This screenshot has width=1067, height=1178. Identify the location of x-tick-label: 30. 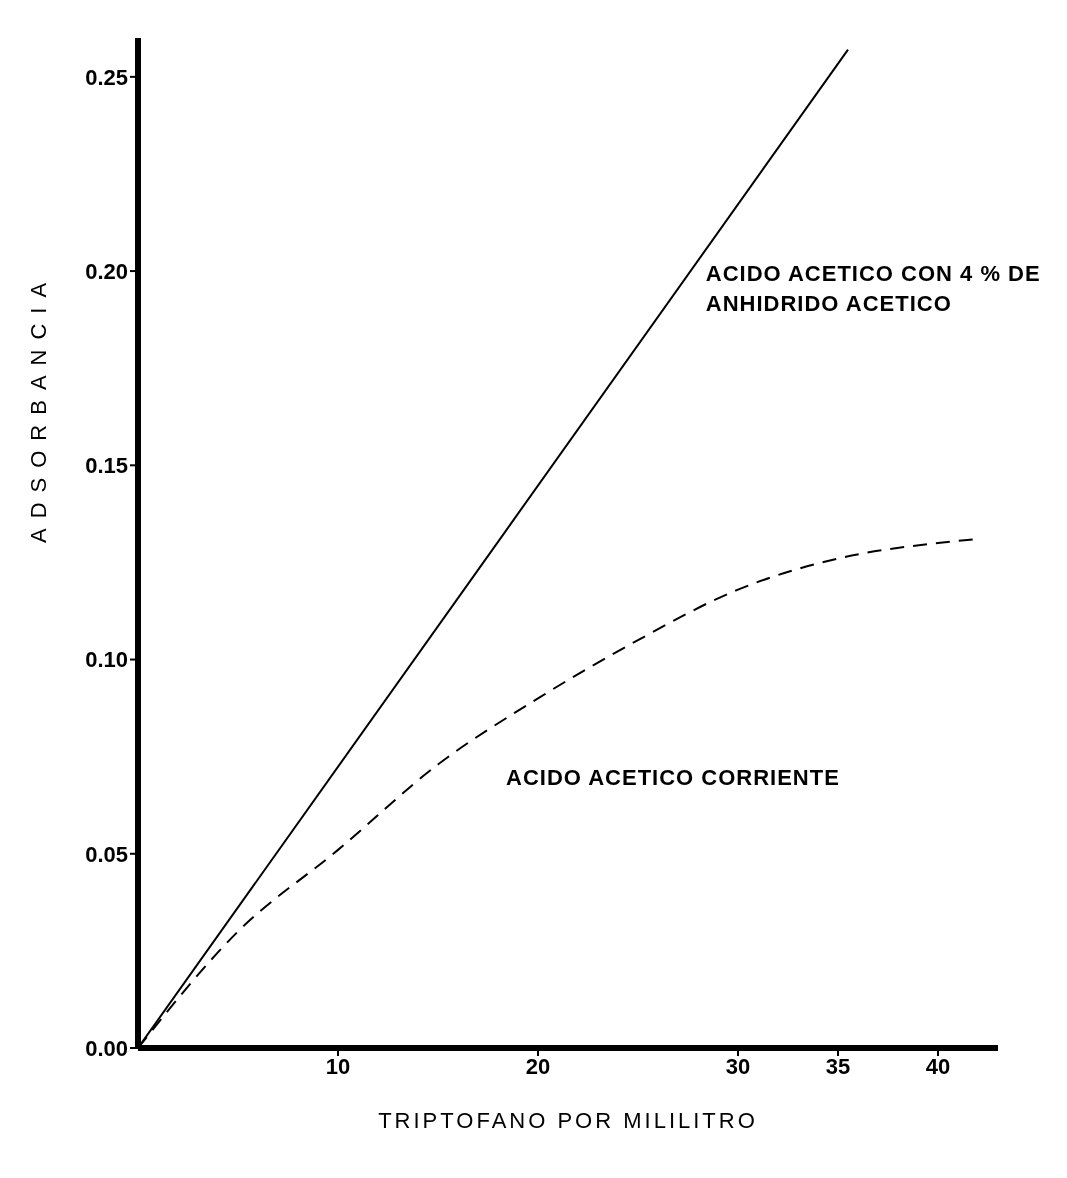
(738, 1066).